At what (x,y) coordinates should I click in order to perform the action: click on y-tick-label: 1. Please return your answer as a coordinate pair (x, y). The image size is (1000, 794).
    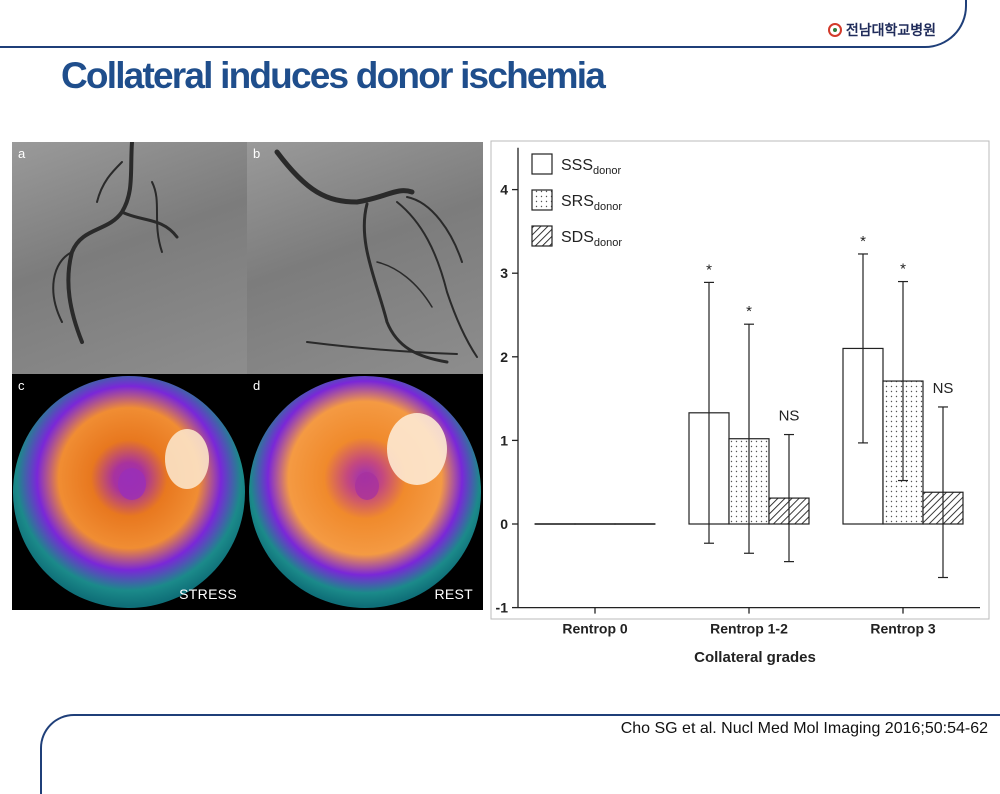
    Looking at the image, I should click on (504, 440).